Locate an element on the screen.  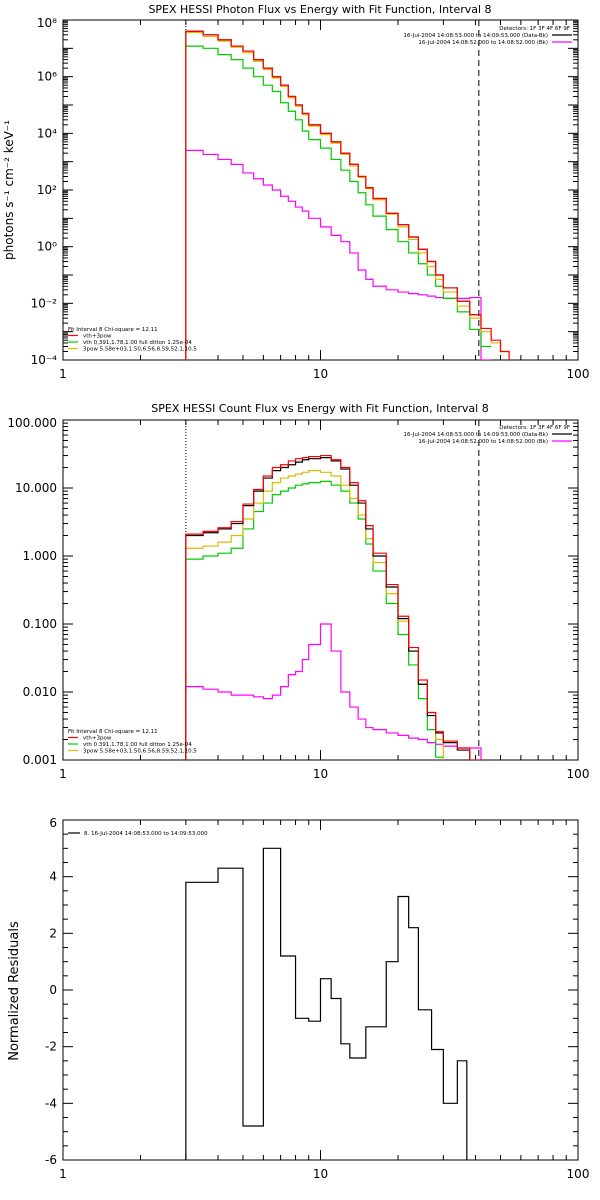
y-axis-label: photons s⁻¹ cm⁻² keV⁻¹ is located at coordinates (9, 190).